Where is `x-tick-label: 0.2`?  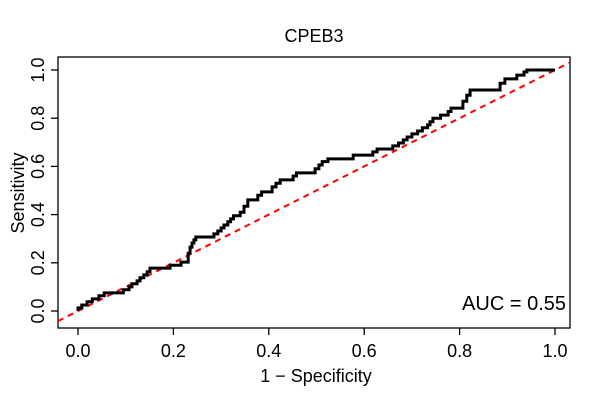 x-tick-label: 0.2 is located at coordinates (173, 351).